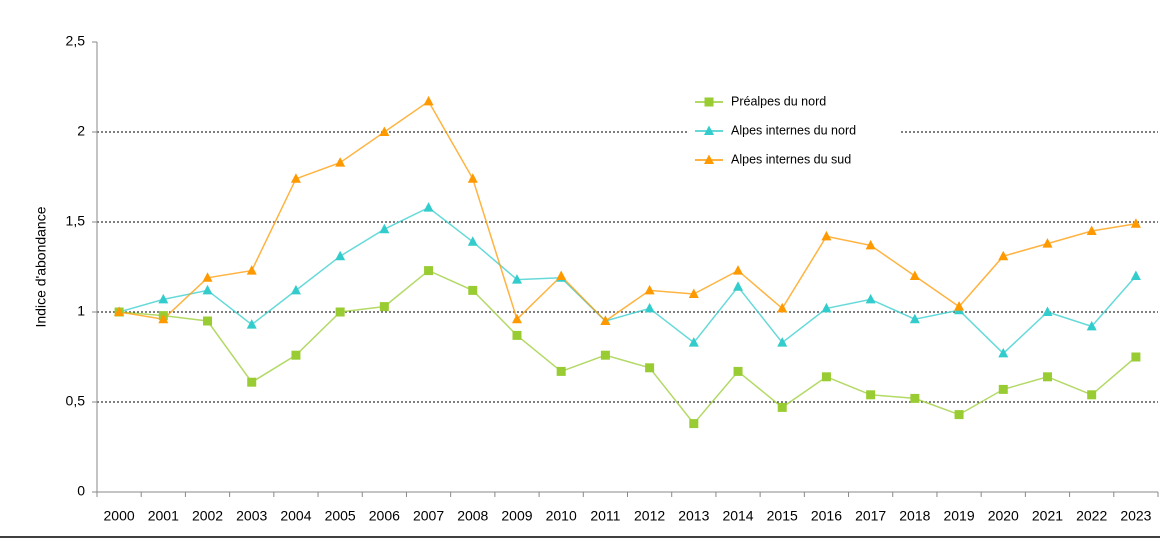 This screenshot has height=550, width=1173. Describe the element at coordinates (1047, 516) in the screenshot. I see `x-tick-label: 2021` at that location.